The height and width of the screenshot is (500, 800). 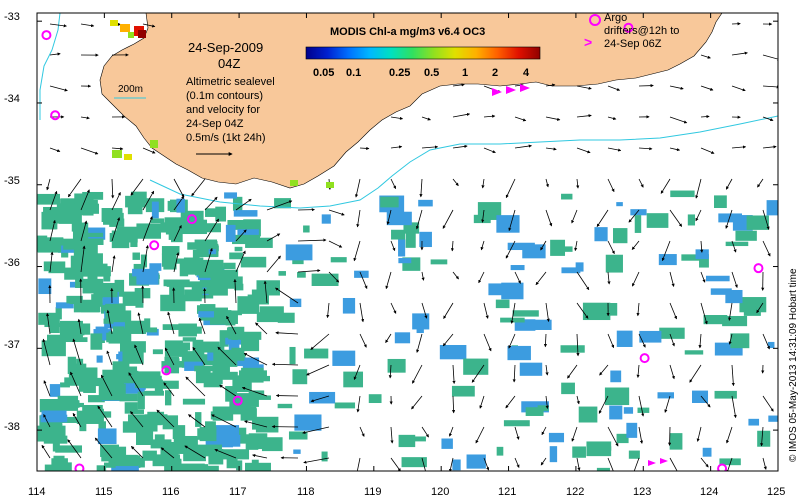 What do you see at coordinates (354, 73) in the screenshot?
I see `colorbar-tick: 0.1` at bounding box center [354, 73].